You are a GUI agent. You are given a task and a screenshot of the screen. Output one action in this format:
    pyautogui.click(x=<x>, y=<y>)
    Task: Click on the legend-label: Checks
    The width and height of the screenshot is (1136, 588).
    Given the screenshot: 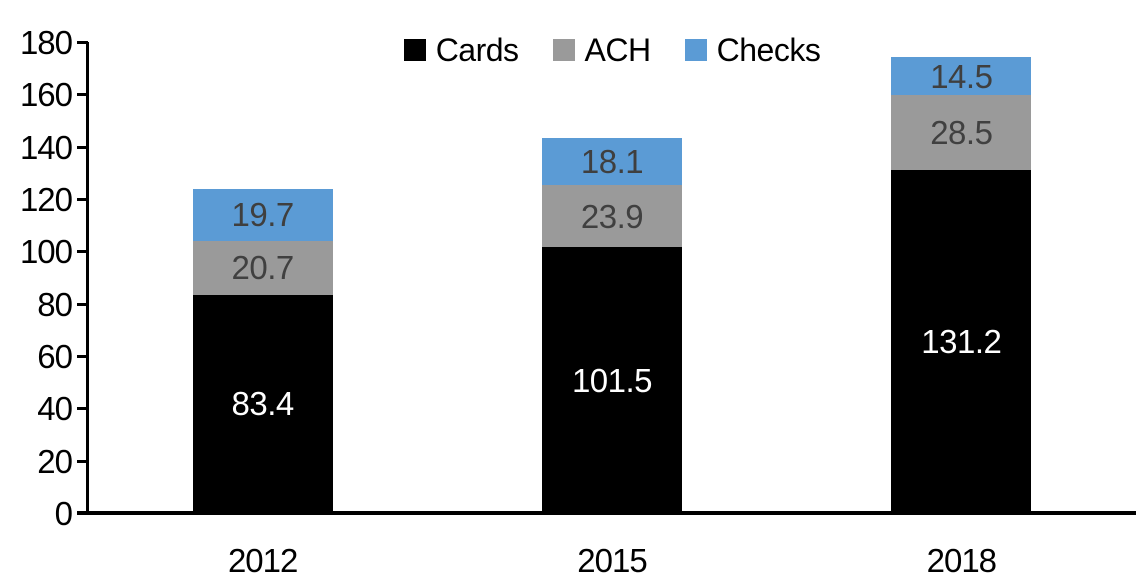 What is the action you would take?
    pyautogui.click(x=768, y=50)
    